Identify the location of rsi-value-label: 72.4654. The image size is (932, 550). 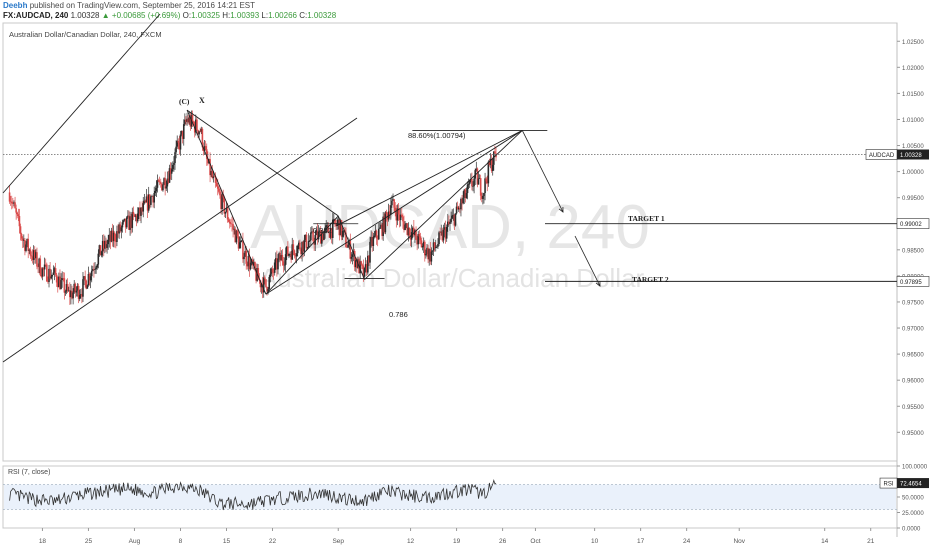
(911, 485).